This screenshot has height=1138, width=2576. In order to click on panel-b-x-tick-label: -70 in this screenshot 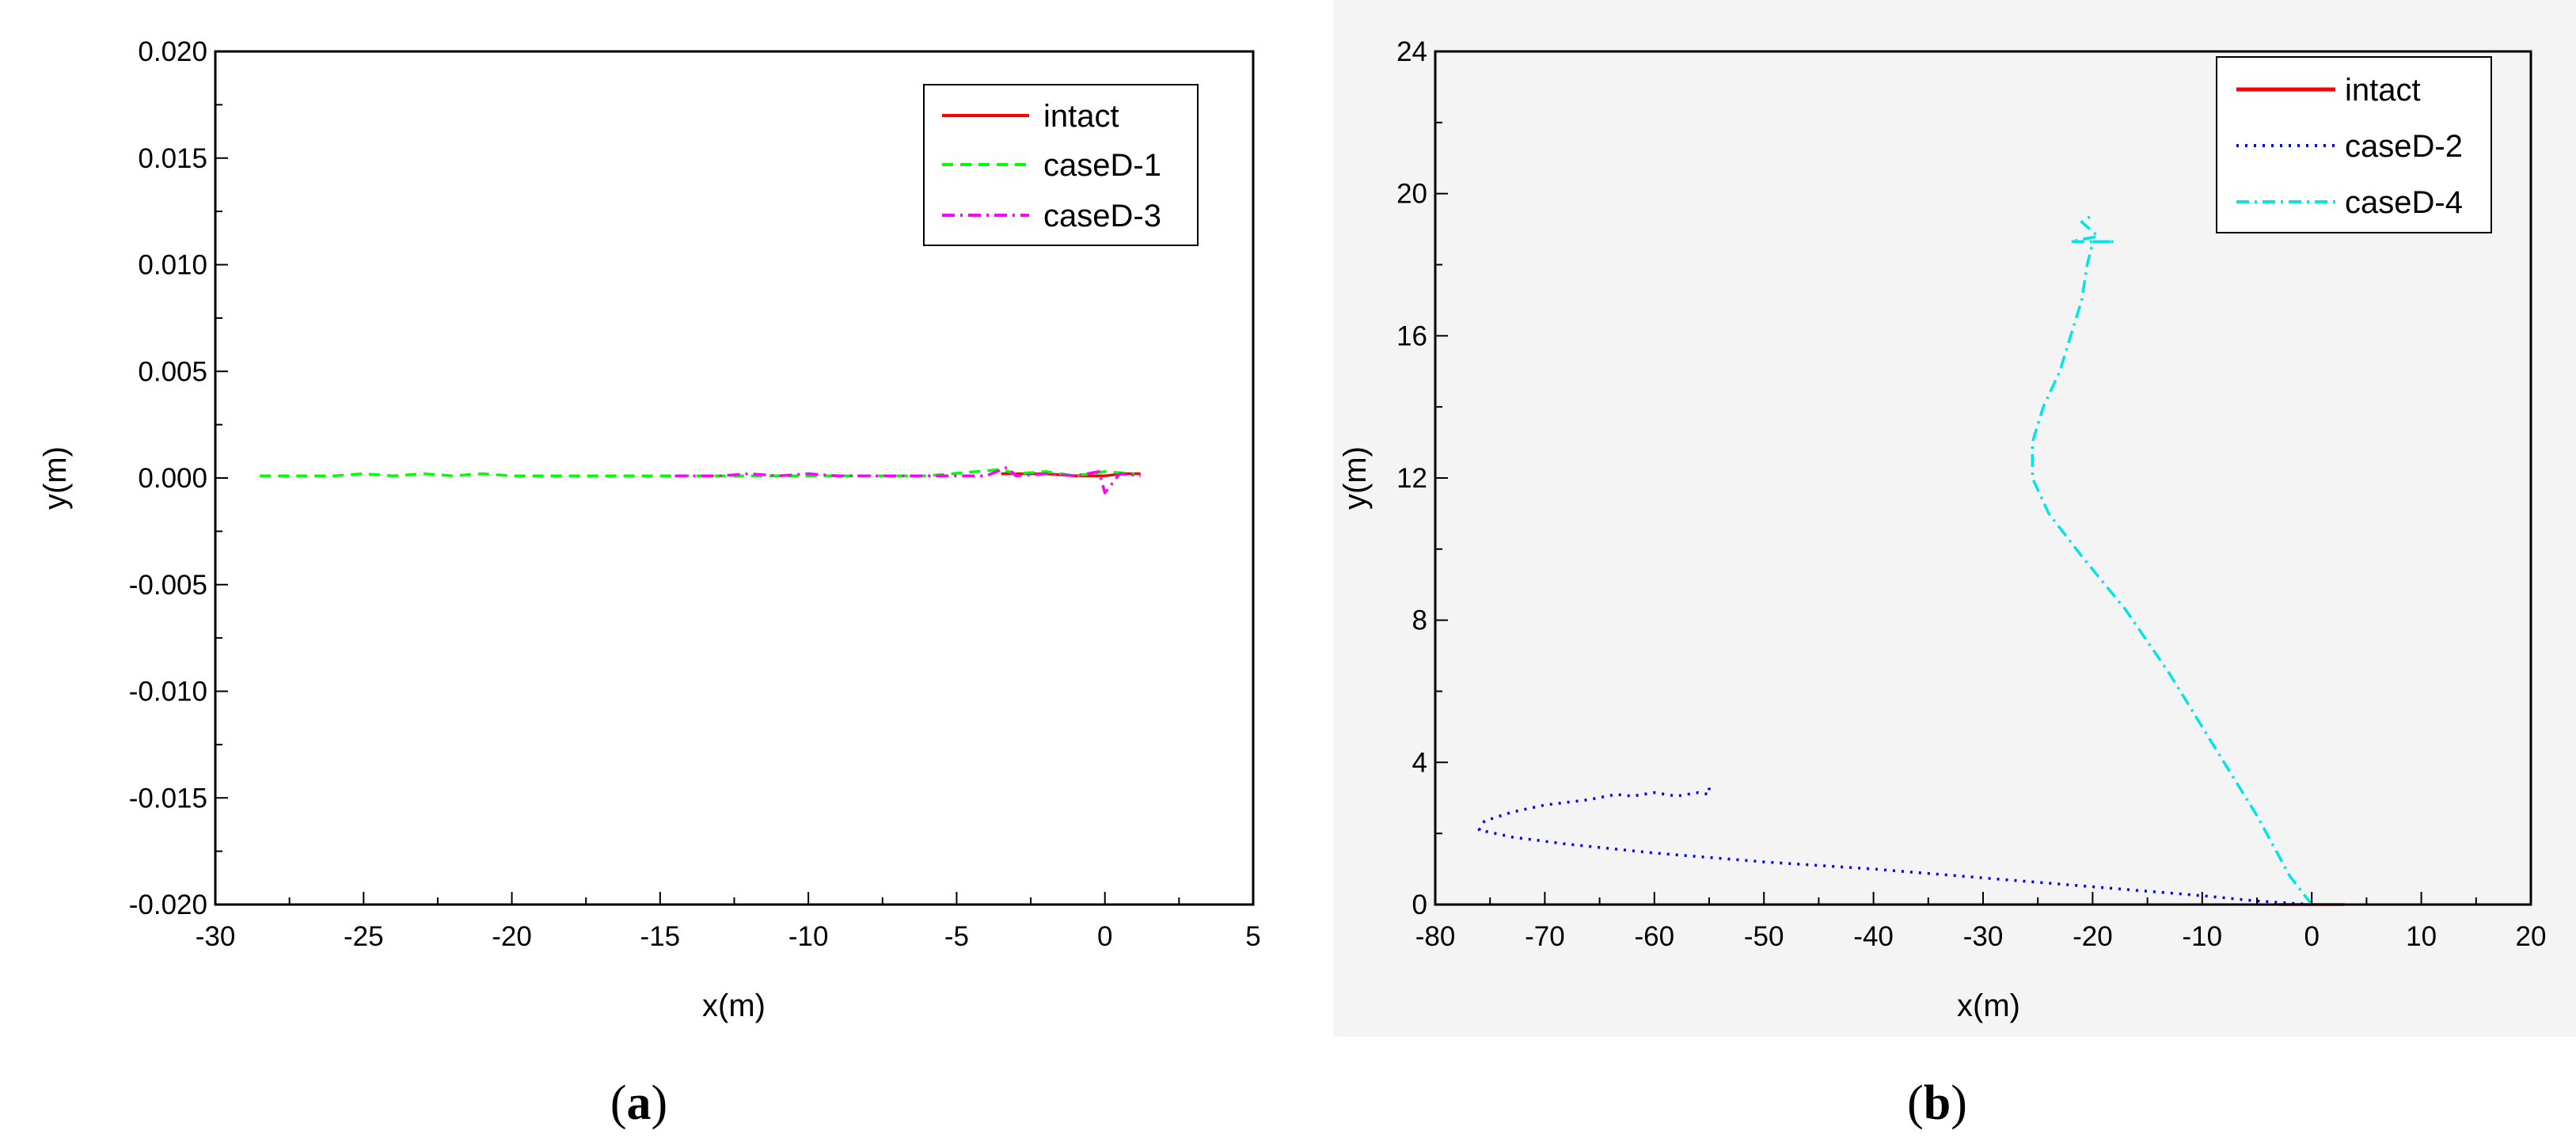, I will do `click(1545, 937)`.